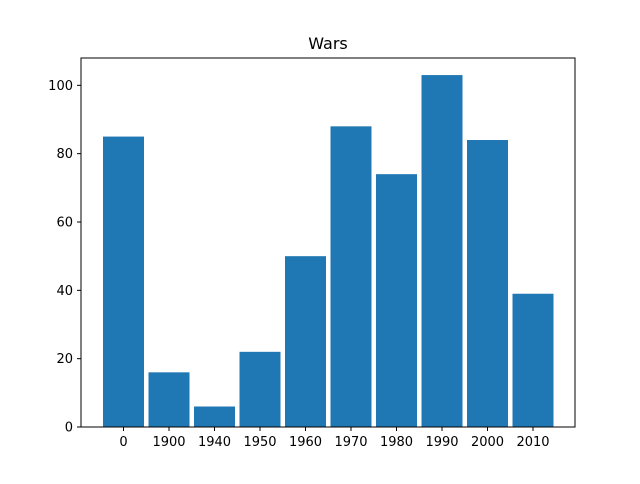 Image resolution: width=640 pixels, height=484 pixels. Describe the element at coordinates (305, 341) in the screenshot. I see `bar-1960` at that location.